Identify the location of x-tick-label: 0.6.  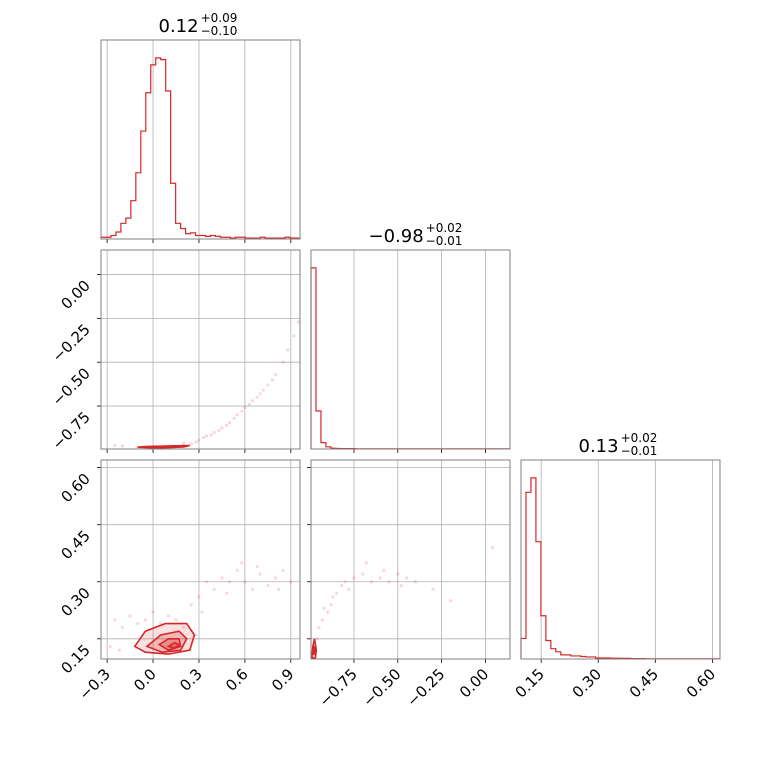
(237, 680).